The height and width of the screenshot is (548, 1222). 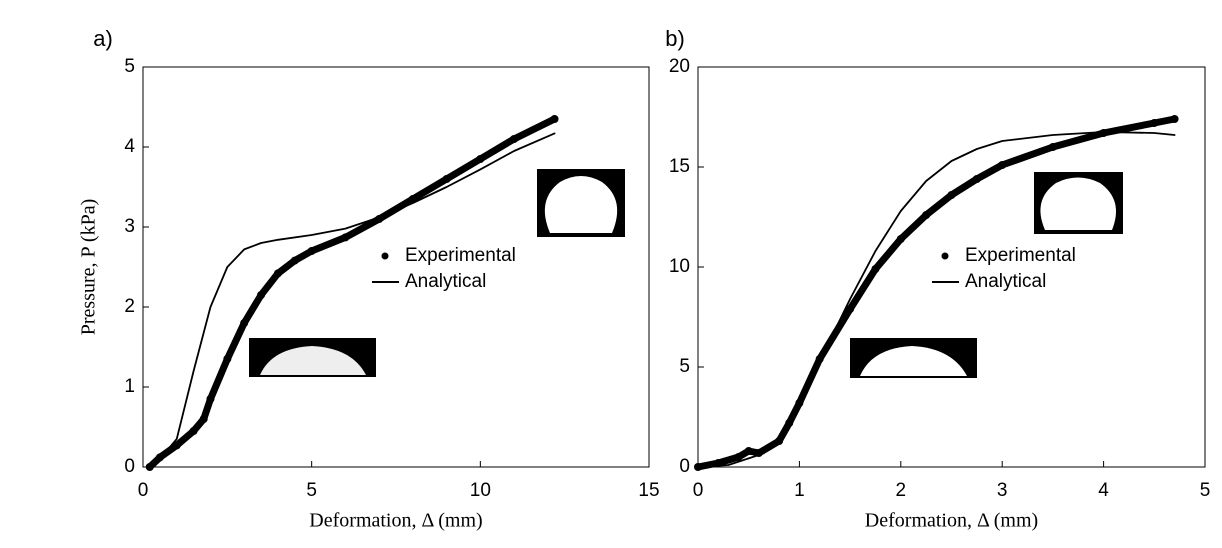 What do you see at coordinates (1002, 490) in the screenshot?
I see `x-tick-label: 3` at bounding box center [1002, 490].